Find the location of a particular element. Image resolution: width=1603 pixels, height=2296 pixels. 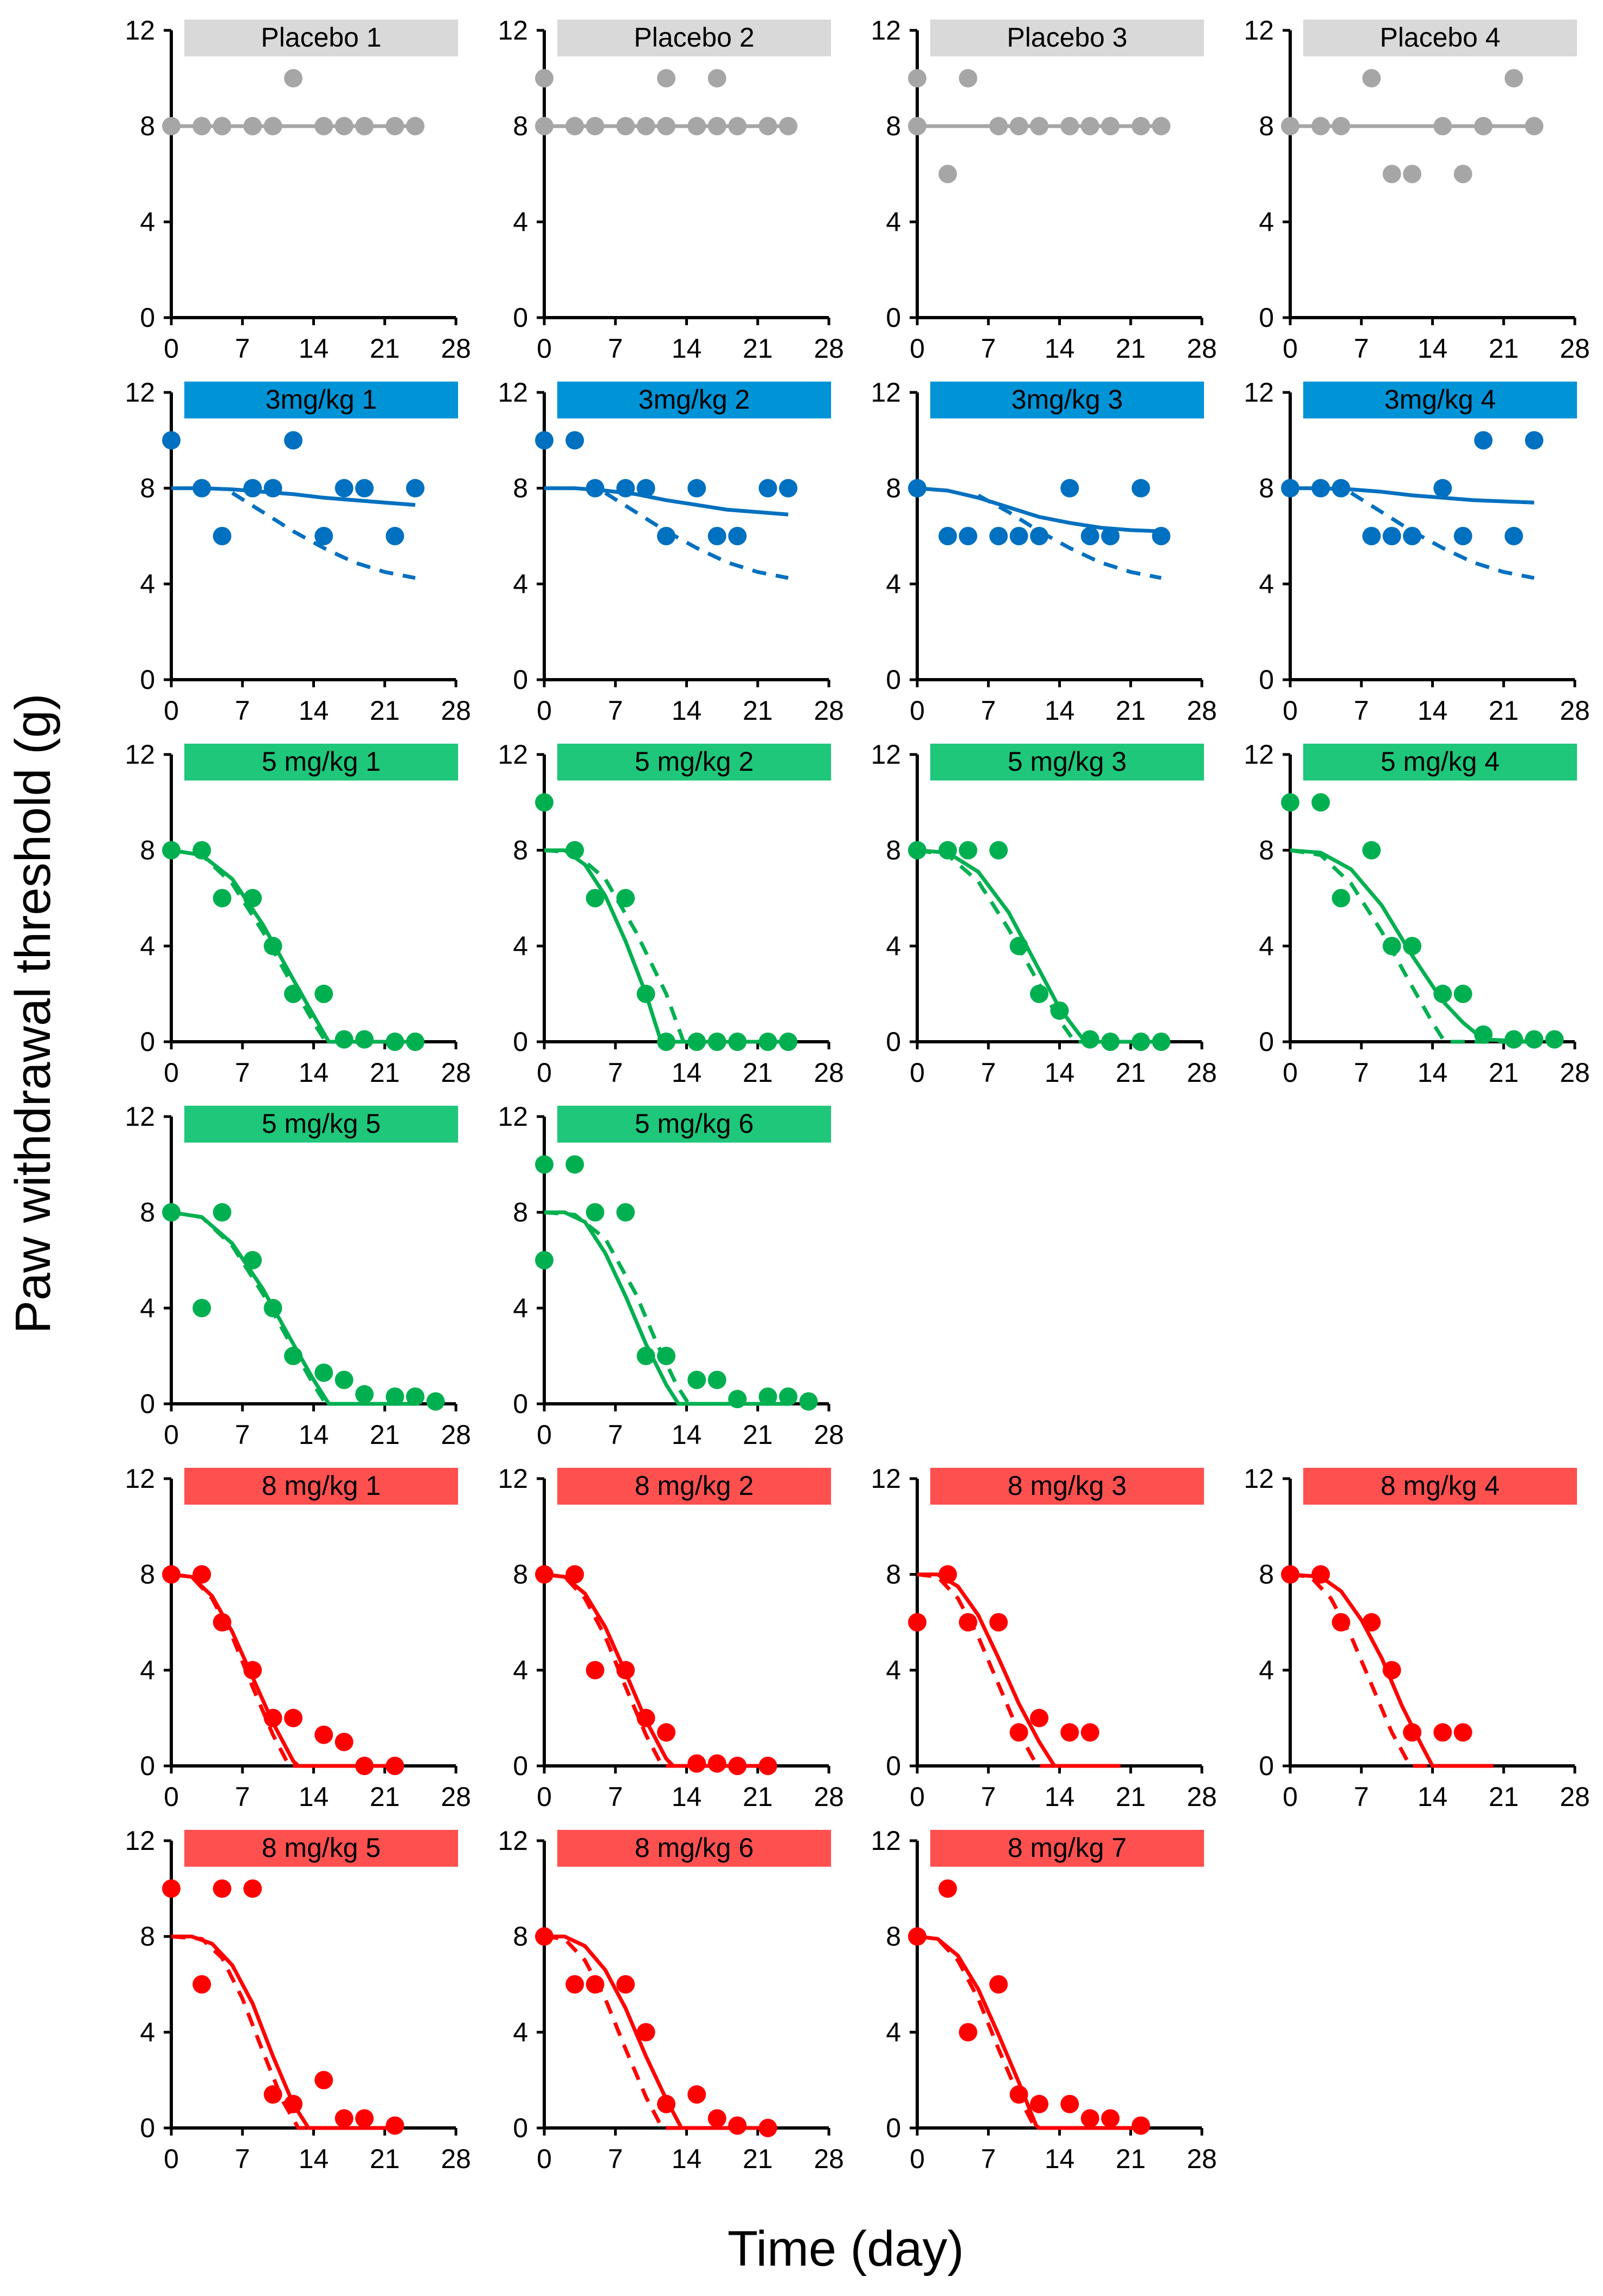

y-axis-title: Paw withdrawal threshold (g) is located at coordinates (33, 1013).